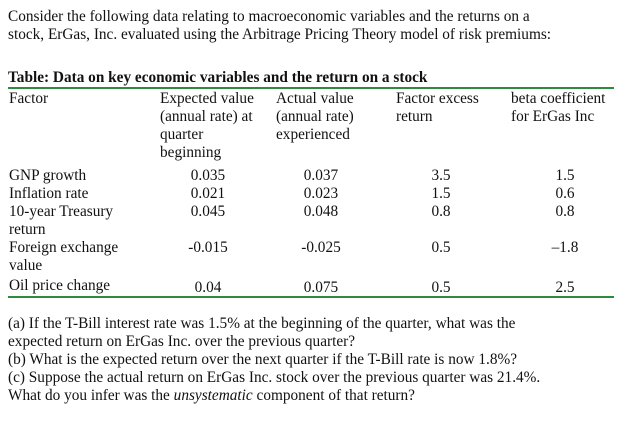 This screenshot has height=439, width=634. Describe the element at coordinates (206, 116) in the screenshot. I see `header-expected-line: (annual rate) at` at that location.